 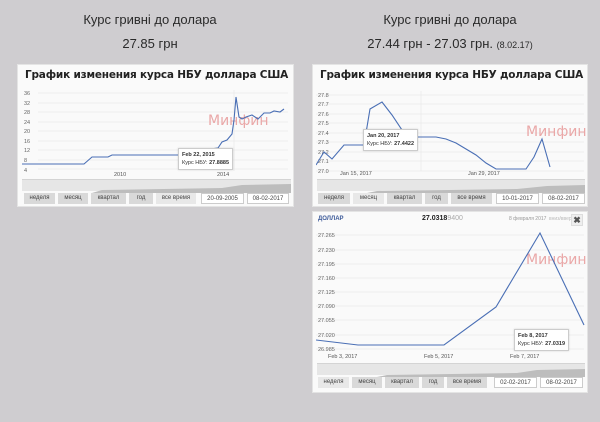 What do you see at coordinates (326, 350) in the screenshot?
I see `svg-text: 26.985` at bounding box center [326, 350].